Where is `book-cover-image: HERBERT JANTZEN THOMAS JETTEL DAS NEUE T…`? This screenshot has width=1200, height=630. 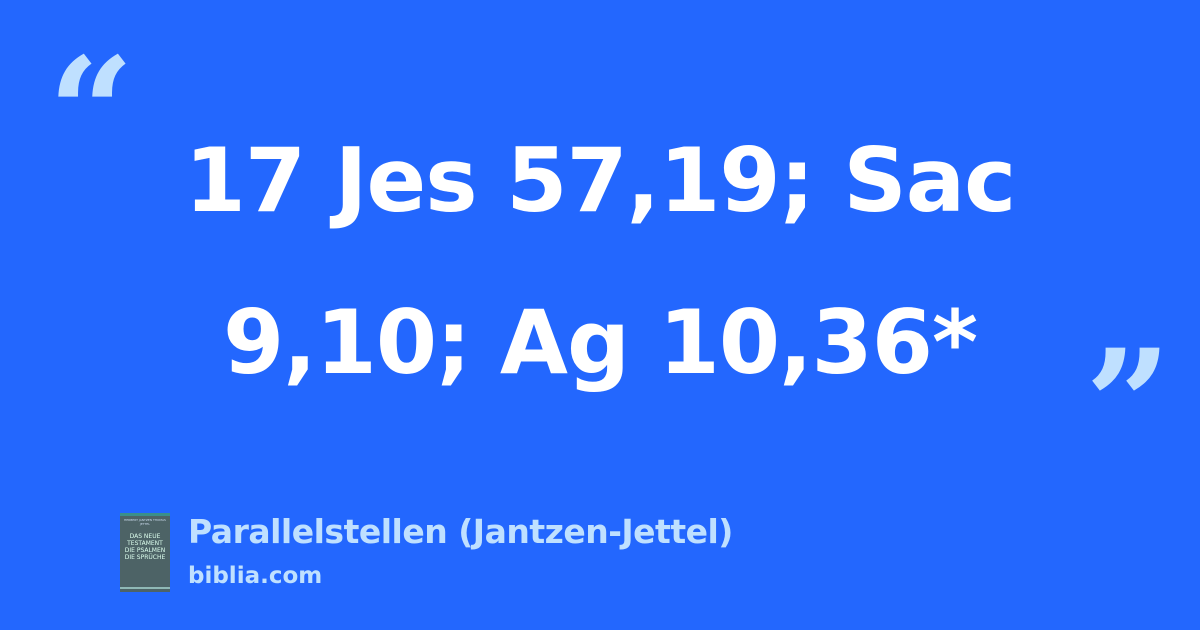
book-cover-image: HERBERT JANTZEN THOMAS JETTEL DAS NEUE T… is located at coordinates (145, 552).